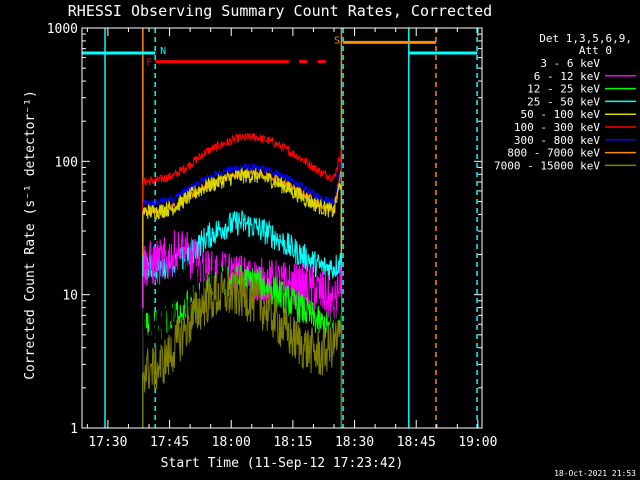  I want to click on night-label: N, so click(163, 51).